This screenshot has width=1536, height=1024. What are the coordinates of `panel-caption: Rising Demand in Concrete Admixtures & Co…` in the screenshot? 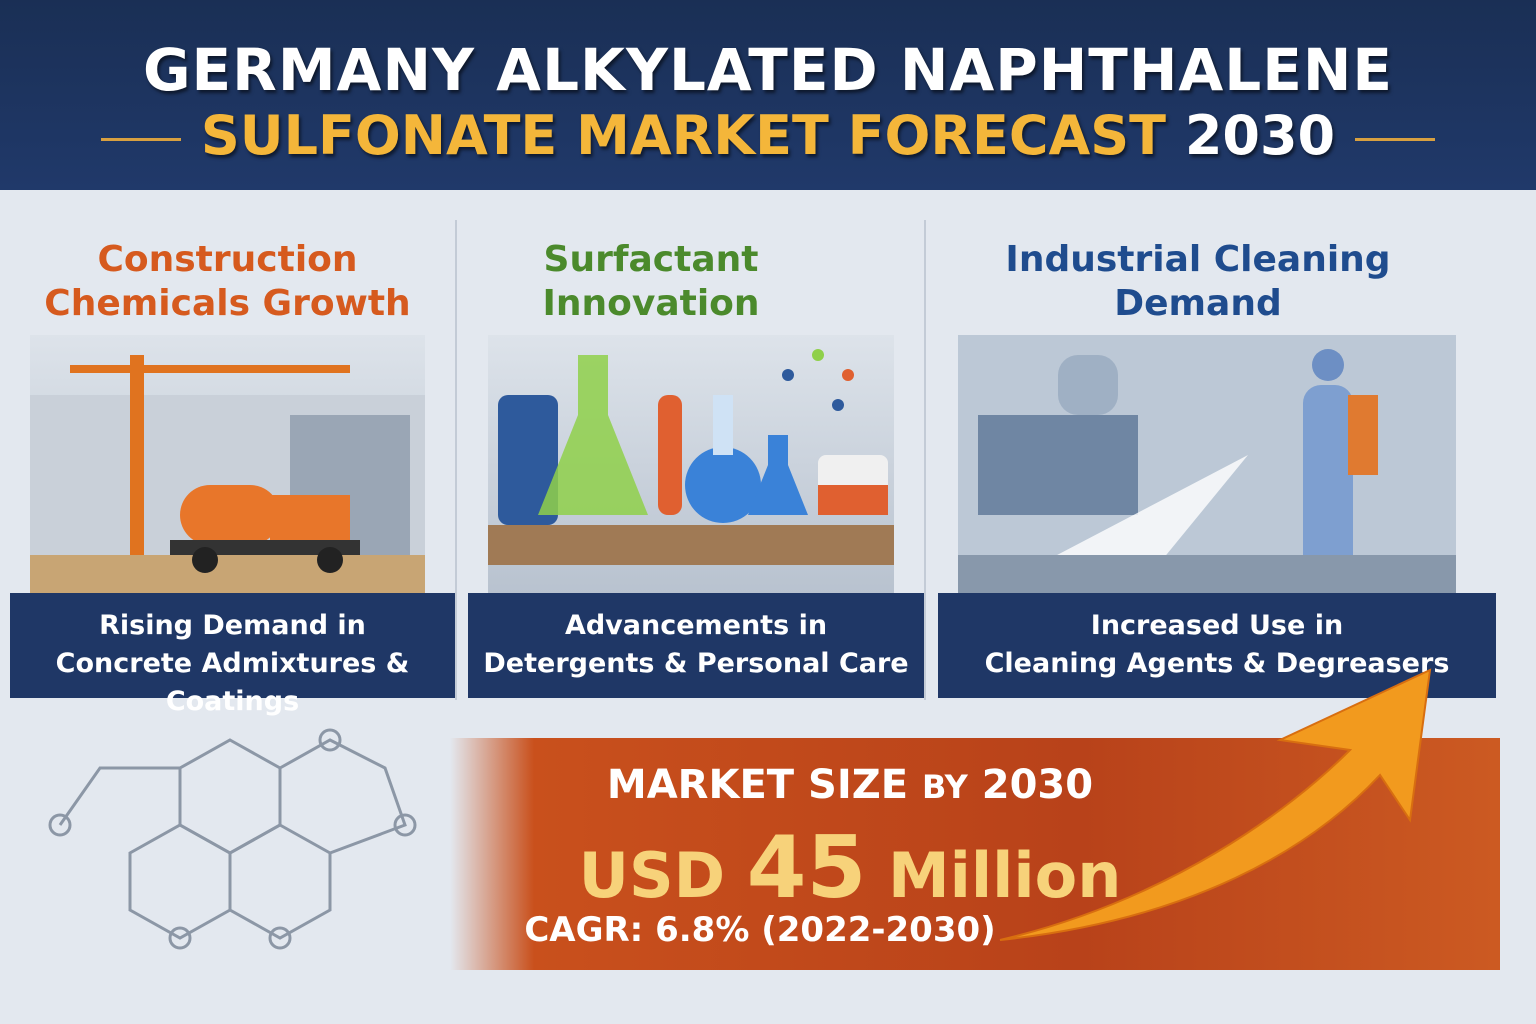 It's located at (232, 655).